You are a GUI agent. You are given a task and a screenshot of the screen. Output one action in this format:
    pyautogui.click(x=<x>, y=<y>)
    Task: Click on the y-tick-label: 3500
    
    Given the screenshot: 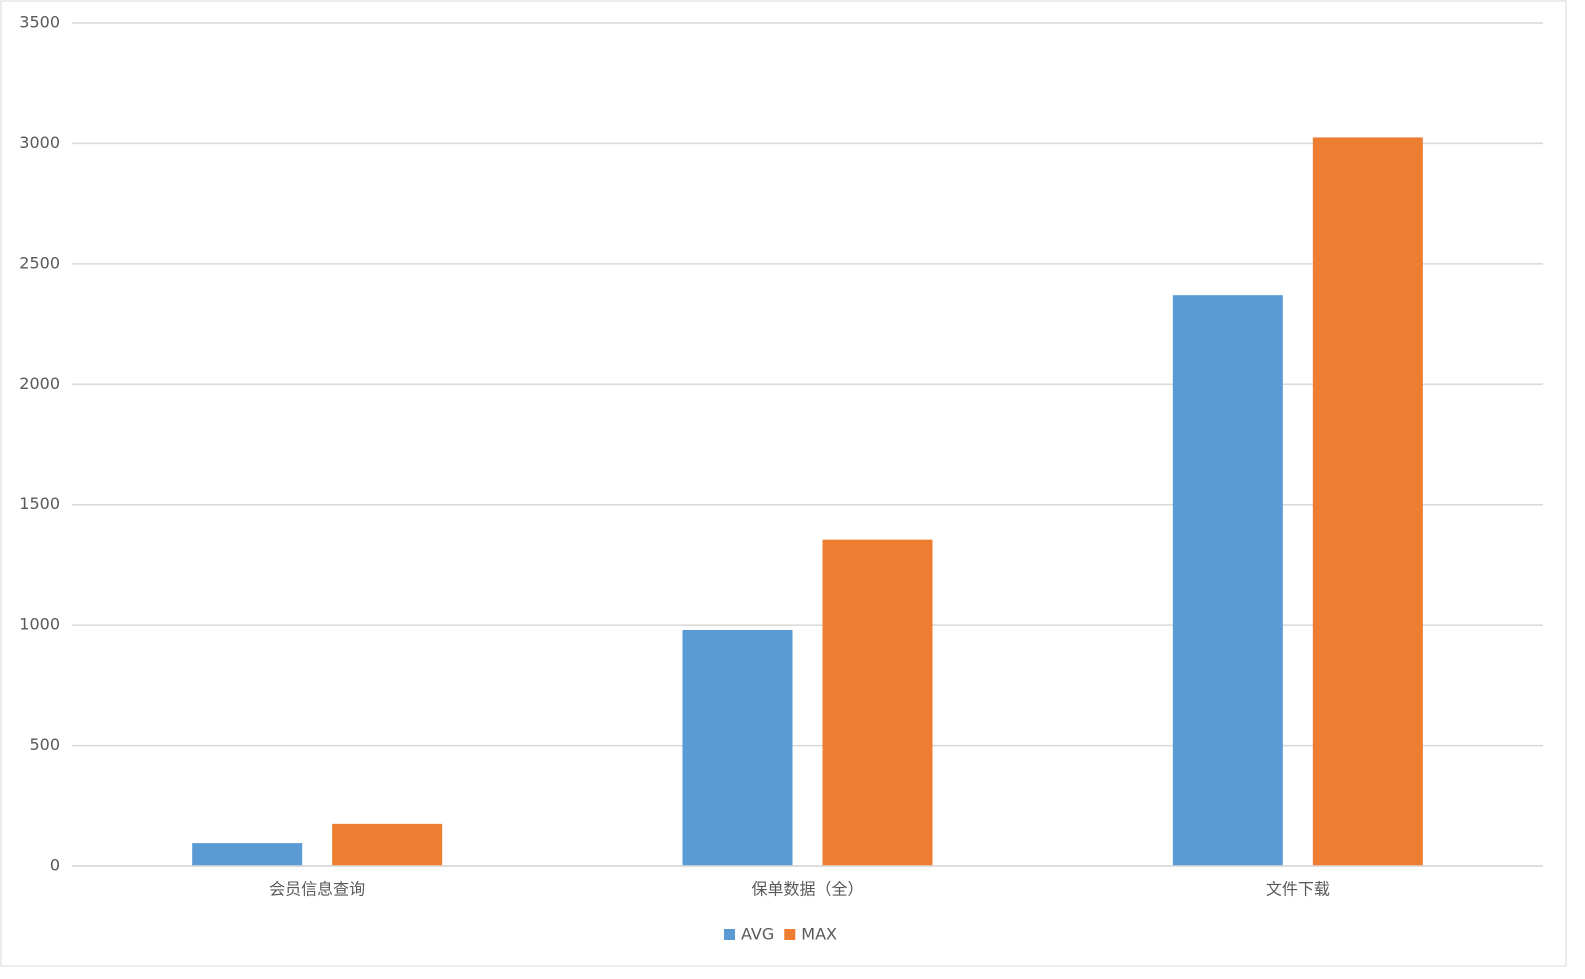 What is the action you would take?
    pyautogui.click(x=39, y=22)
    